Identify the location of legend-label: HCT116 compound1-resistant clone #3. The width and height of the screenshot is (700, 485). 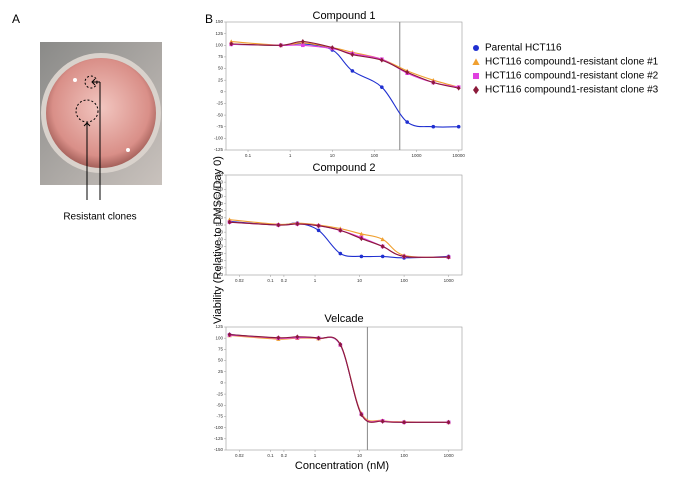
(572, 90).